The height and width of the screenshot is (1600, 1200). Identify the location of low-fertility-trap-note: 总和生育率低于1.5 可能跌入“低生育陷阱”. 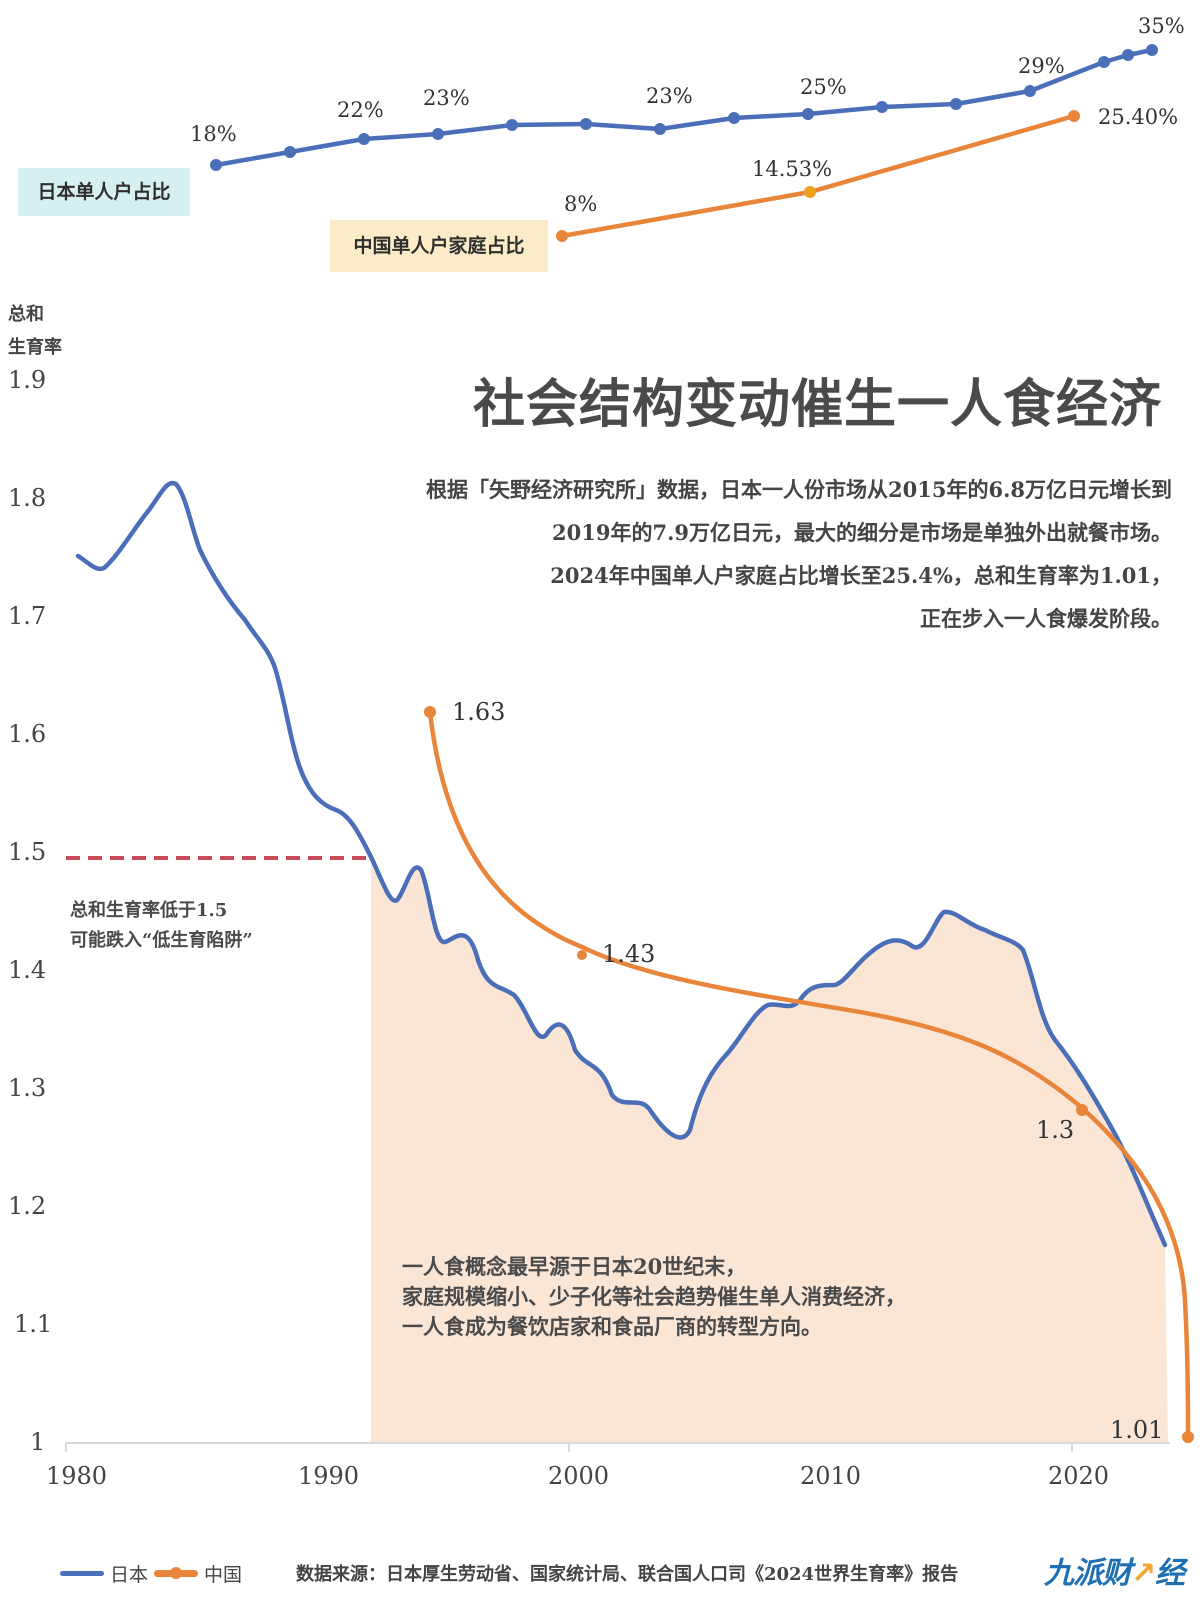
(161, 925).